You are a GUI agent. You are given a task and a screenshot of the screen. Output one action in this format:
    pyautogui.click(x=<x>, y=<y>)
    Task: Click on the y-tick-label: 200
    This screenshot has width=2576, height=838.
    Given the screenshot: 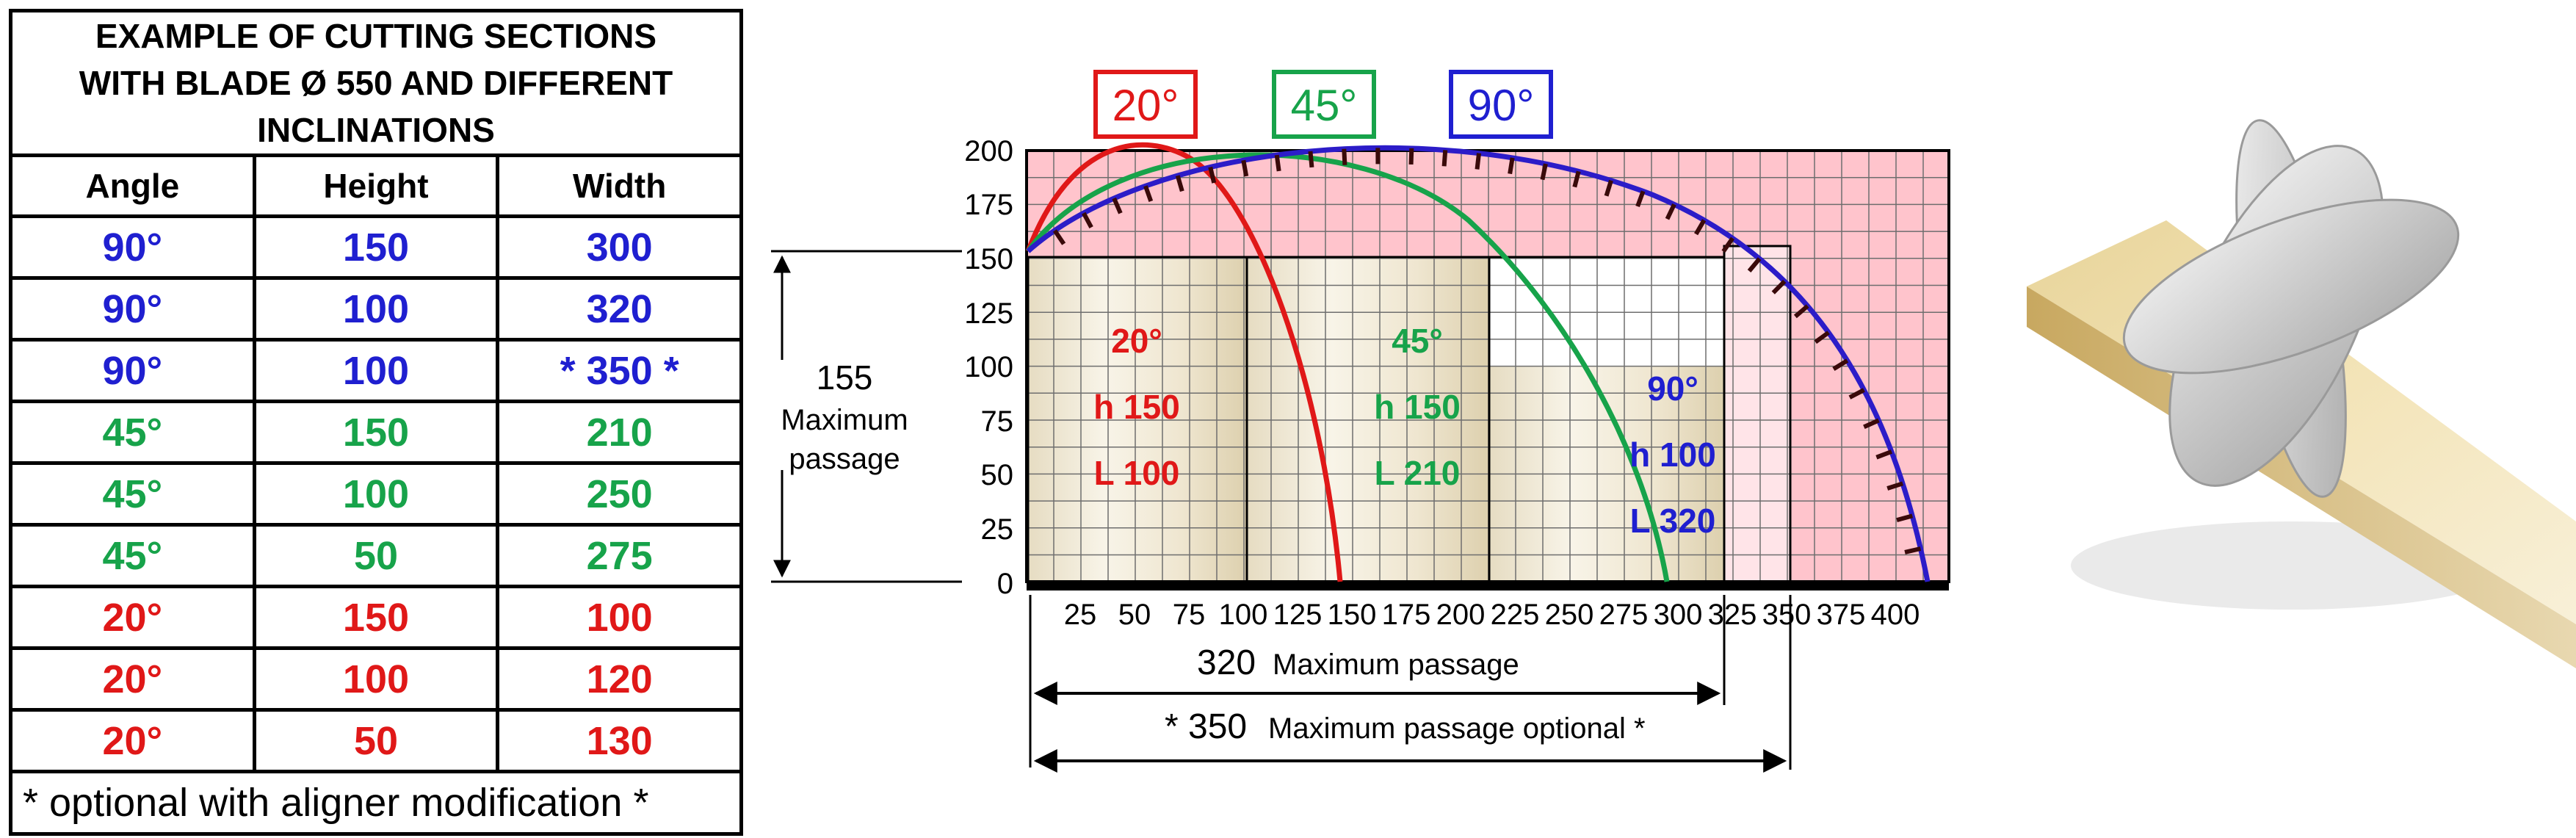 What is the action you would take?
    pyautogui.click(x=988, y=151)
    